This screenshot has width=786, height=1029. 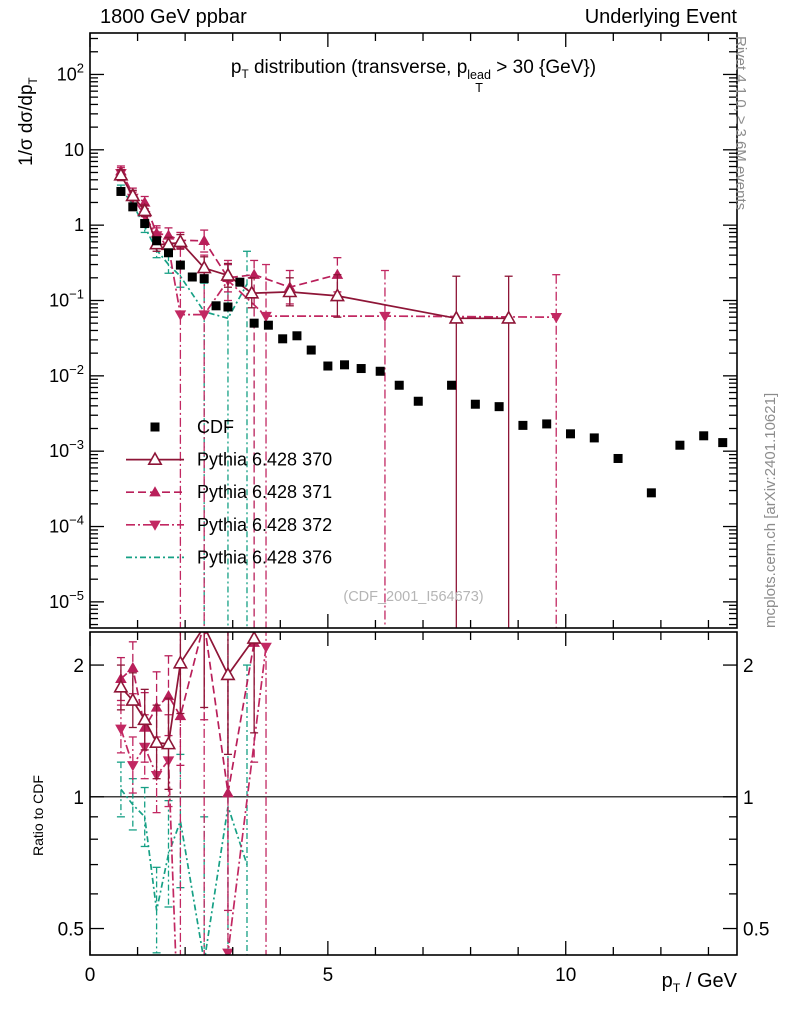 I want to click on y-axis-label-main: 1/σ dσ/dpT, so click(x=28, y=121).